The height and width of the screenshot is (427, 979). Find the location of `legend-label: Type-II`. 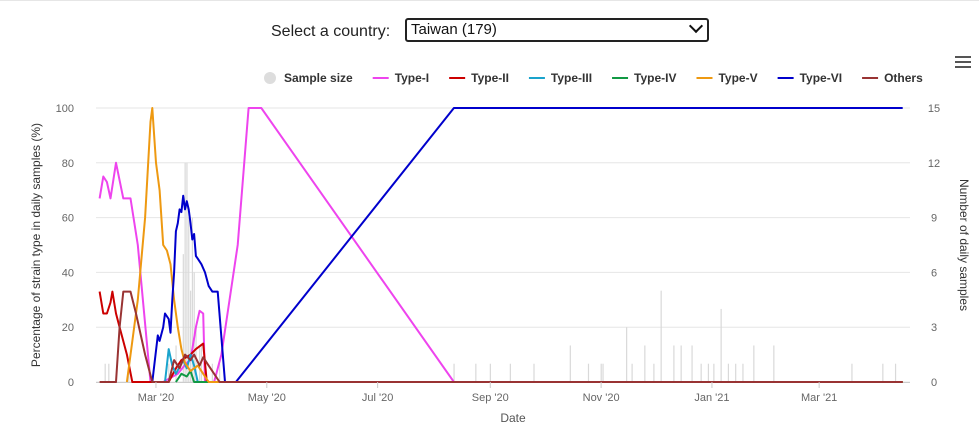

legend-label: Type-II is located at coordinates (490, 78).